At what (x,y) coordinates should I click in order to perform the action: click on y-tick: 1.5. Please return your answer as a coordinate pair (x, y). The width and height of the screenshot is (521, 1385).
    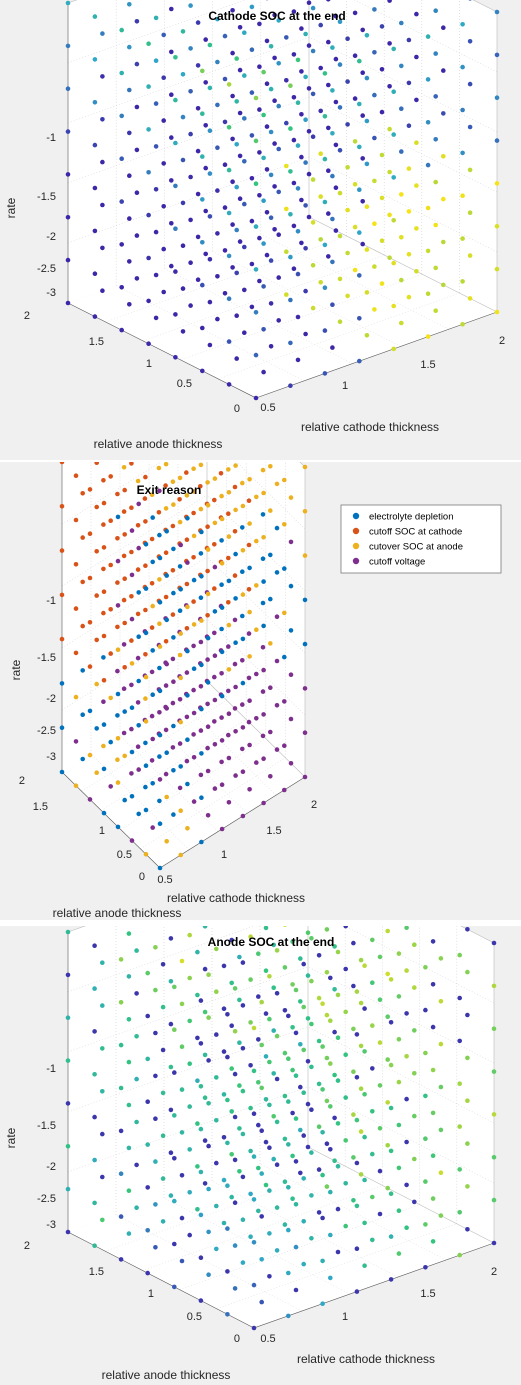
    Looking at the image, I should click on (40, 807).